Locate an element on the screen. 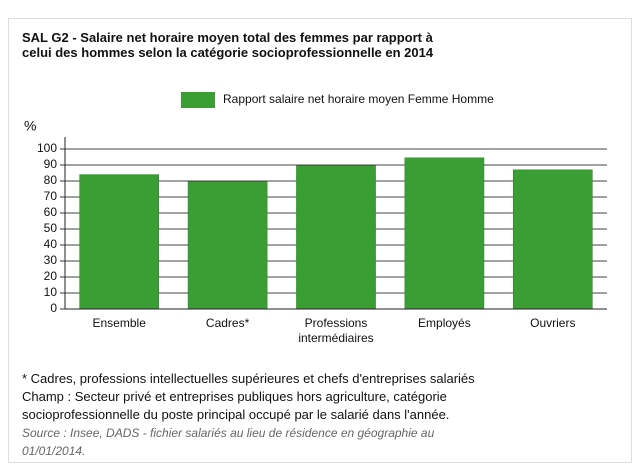 This screenshot has height=473, width=640. y-tick-label: 30 is located at coordinates (51, 260).